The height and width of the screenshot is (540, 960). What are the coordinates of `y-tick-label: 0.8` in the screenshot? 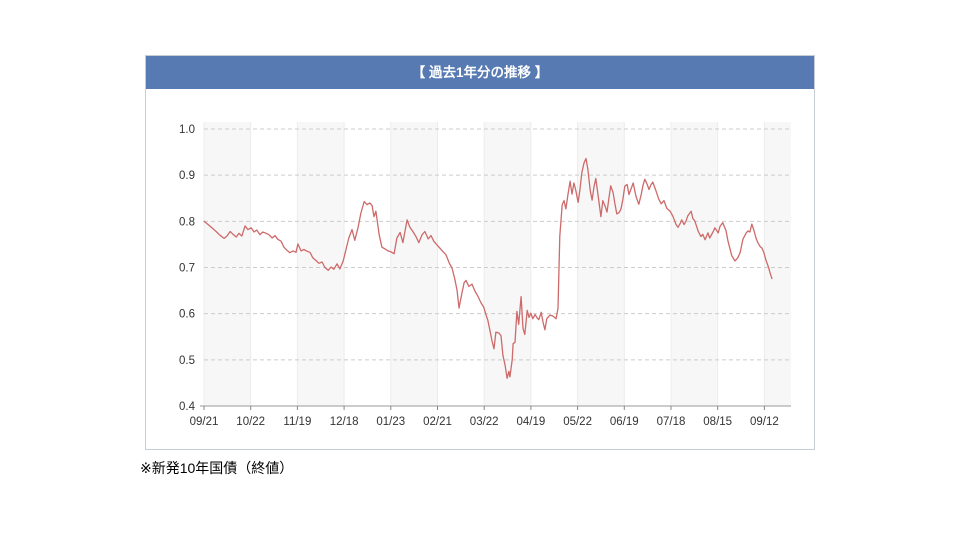 It's located at (187, 222).